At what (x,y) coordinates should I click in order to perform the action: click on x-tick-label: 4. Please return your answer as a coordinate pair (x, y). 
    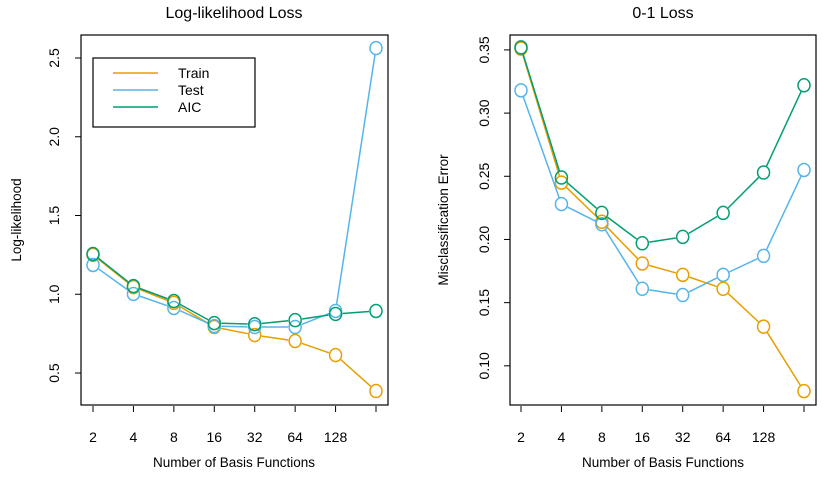
    Looking at the image, I should click on (134, 437).